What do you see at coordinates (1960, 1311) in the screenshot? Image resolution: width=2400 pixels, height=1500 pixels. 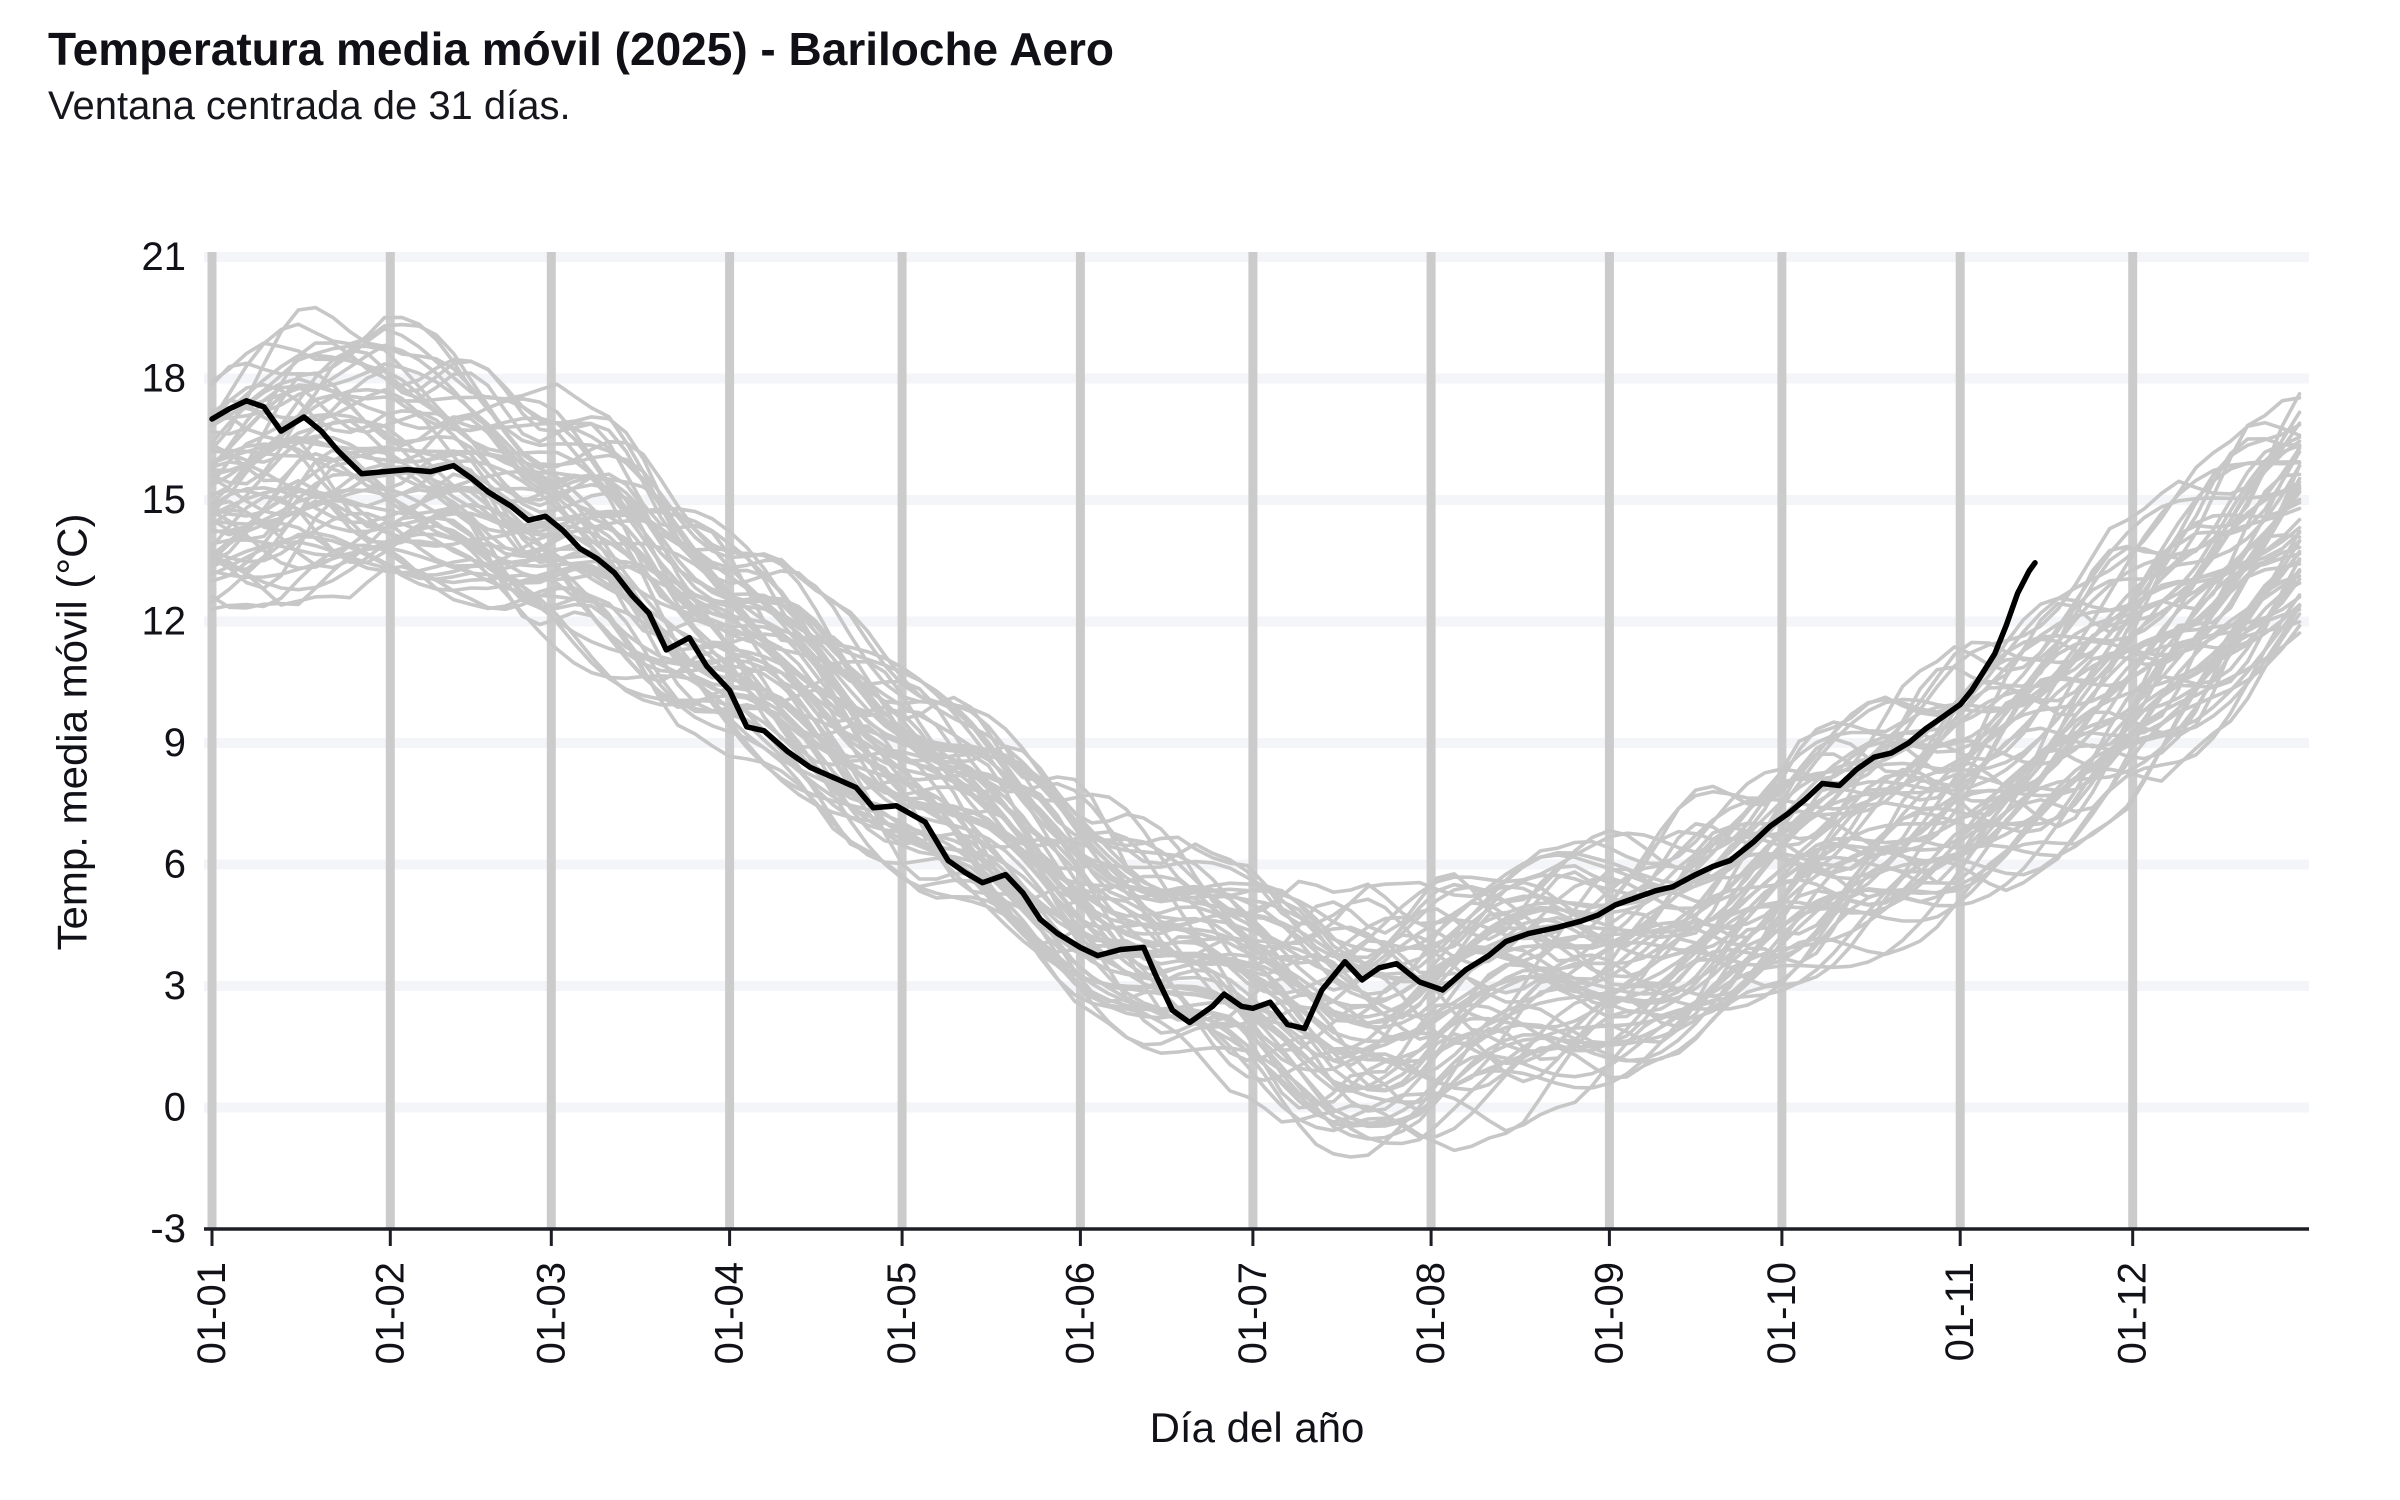 I see `x-tick-label: 01-11` at bounding box center [1960, 1311].